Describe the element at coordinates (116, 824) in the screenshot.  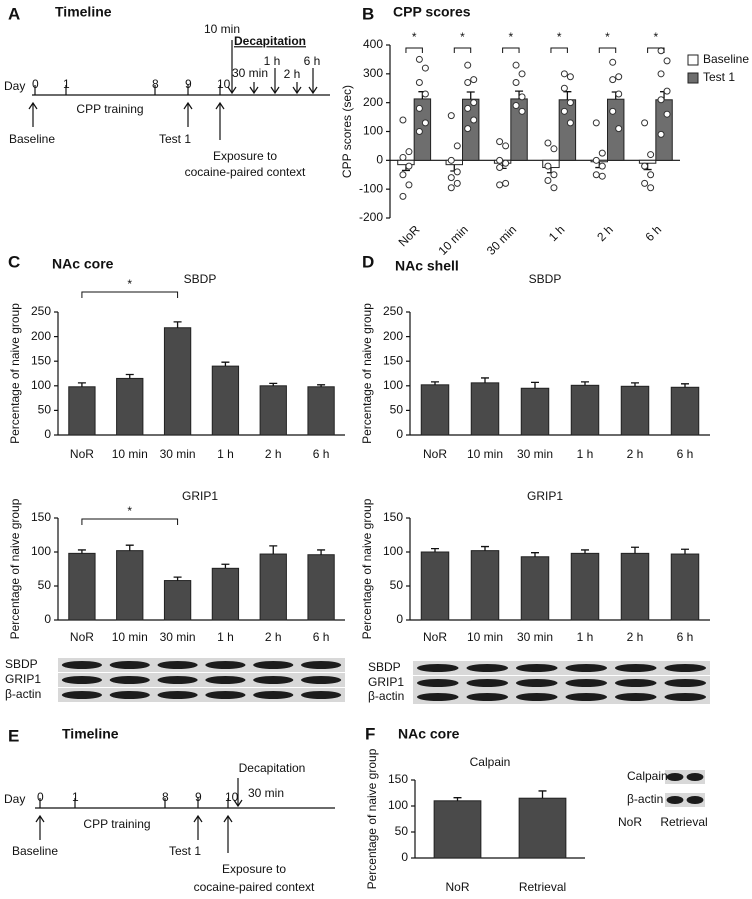
I see `phase-label: CPP training` at that location.